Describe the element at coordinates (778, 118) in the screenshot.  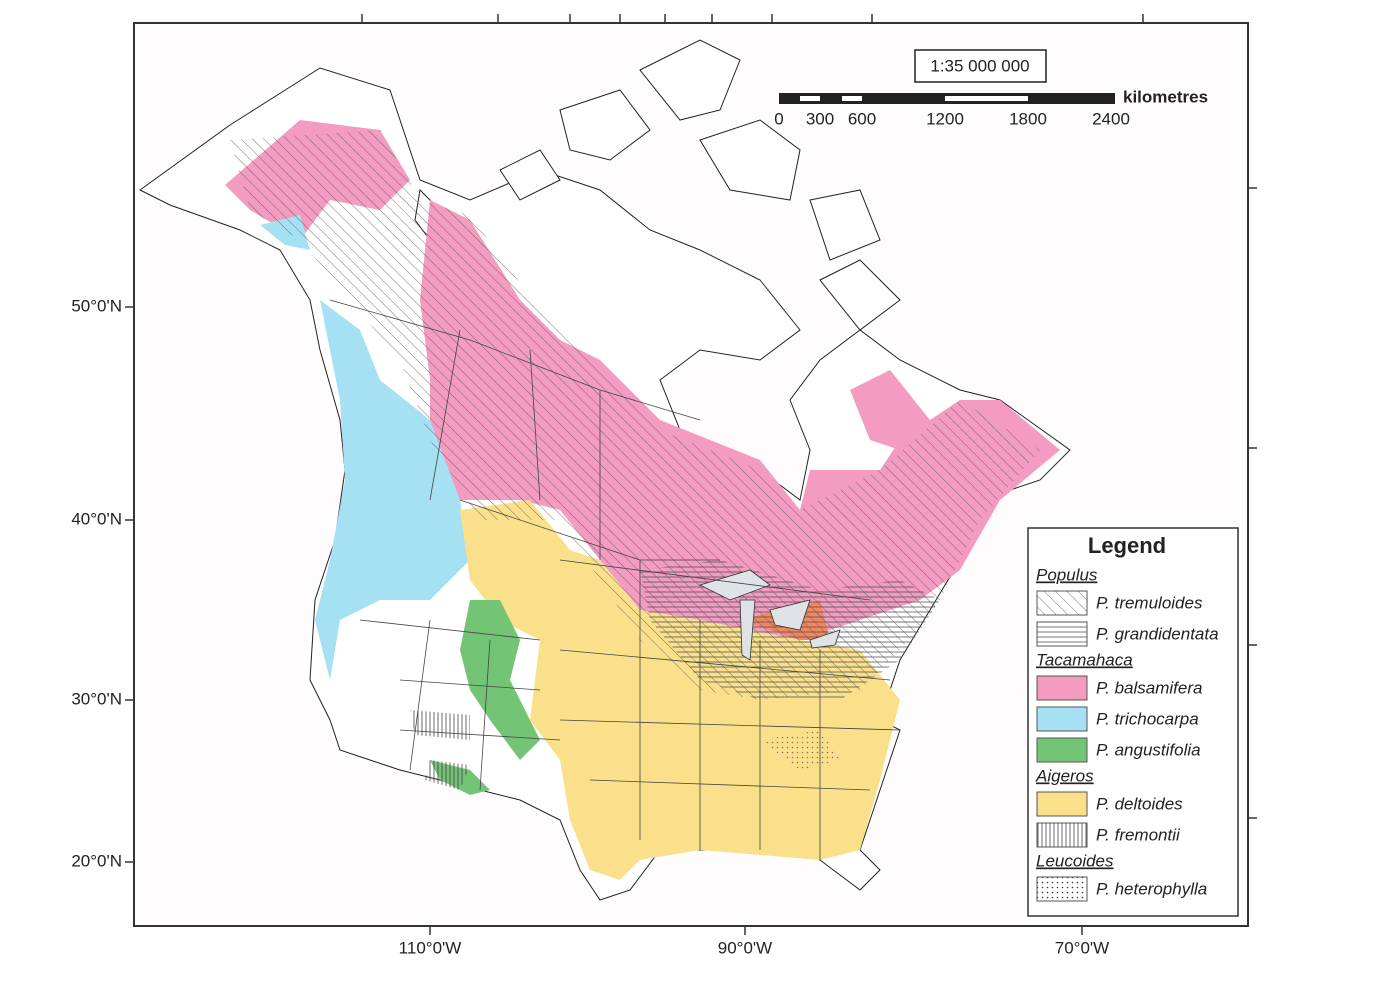
I see `scale-label: 0` at that location.